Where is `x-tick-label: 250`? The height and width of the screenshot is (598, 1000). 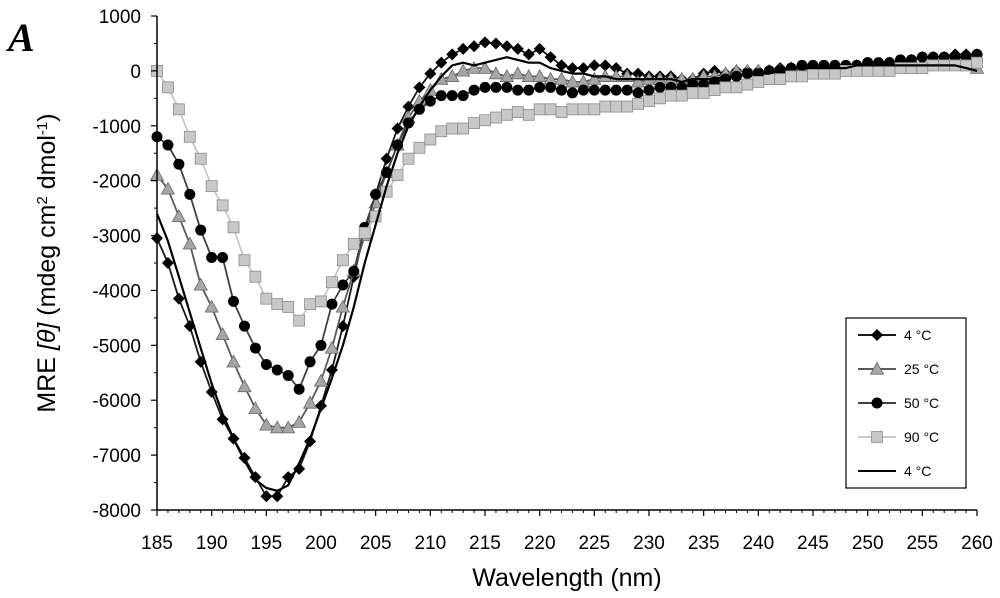
x-tick-label: 250 is located at coordinates (868, 543).